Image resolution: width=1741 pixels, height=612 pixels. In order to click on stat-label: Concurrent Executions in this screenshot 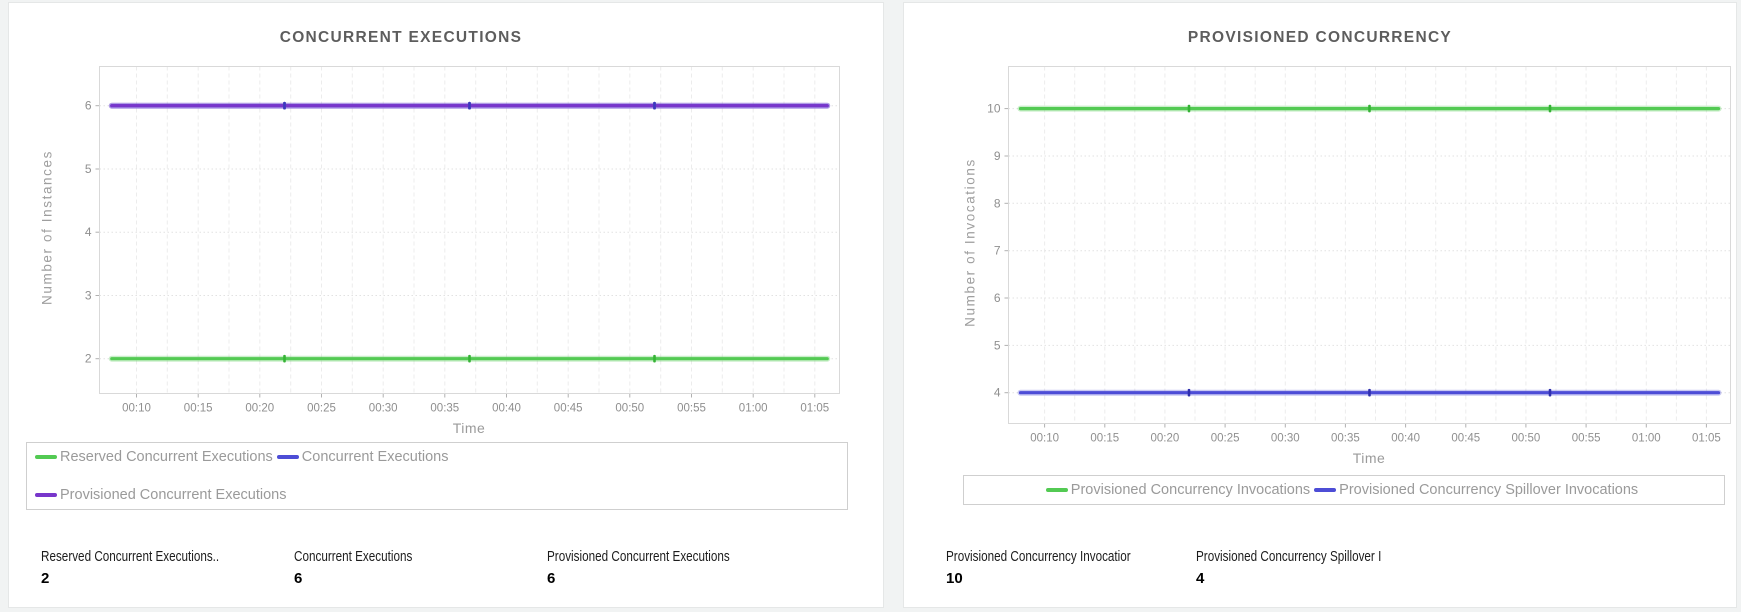, I will do `click(353, 556)`.